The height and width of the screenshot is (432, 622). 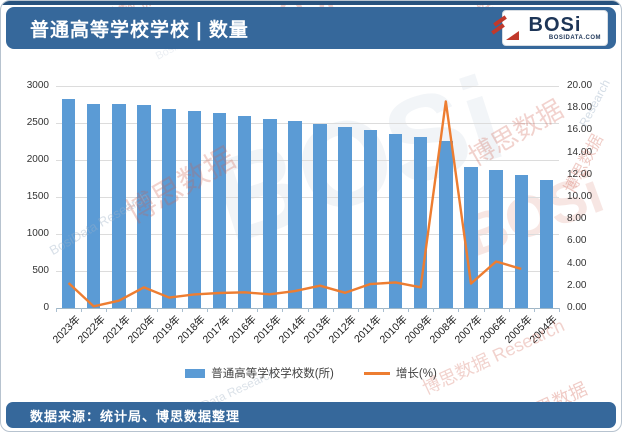 I want to click on legend-label: 增长(%), so click(x=416, y=374).